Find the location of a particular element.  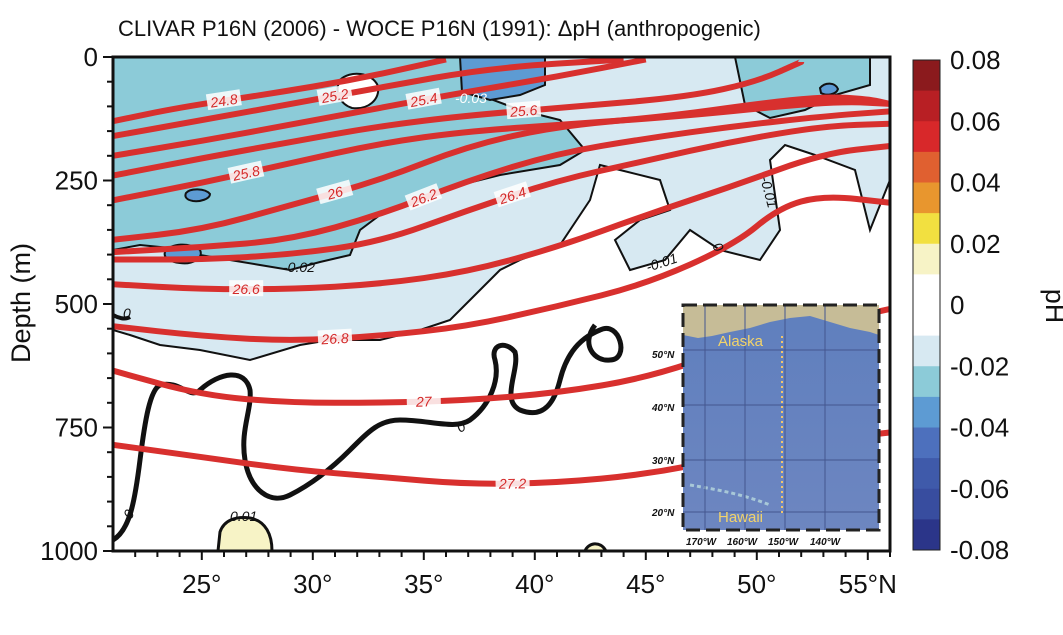

inset-lat-label: 20°N is located at coordinates (663, 513).